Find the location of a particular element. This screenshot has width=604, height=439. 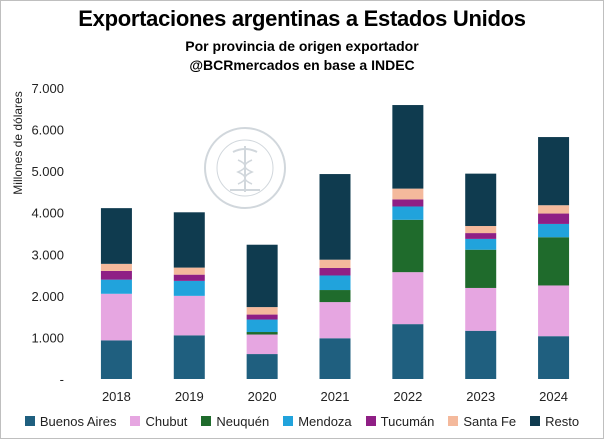

legend-item: Buenos Aires is located at coordinates (70, 421).